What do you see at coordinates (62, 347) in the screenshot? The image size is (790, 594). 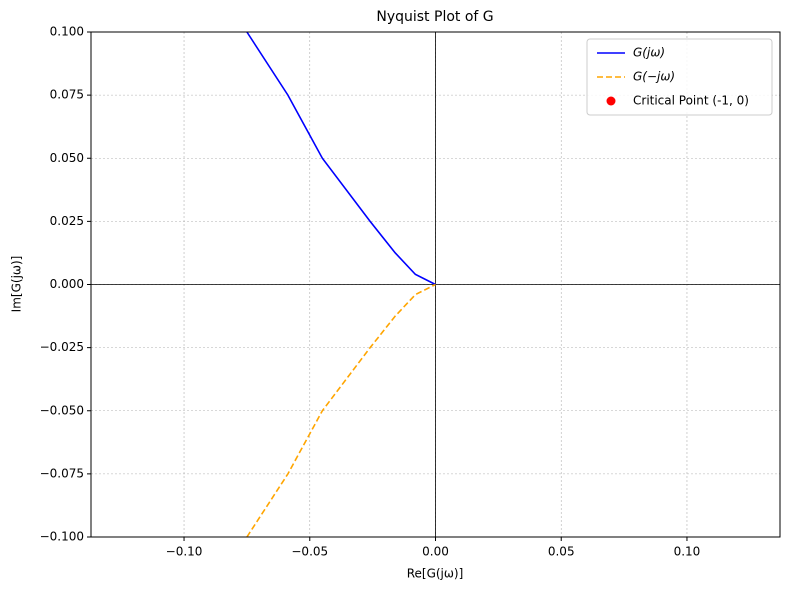 I see `y-tick-label: −0.025` at bounding box center [62, 347].